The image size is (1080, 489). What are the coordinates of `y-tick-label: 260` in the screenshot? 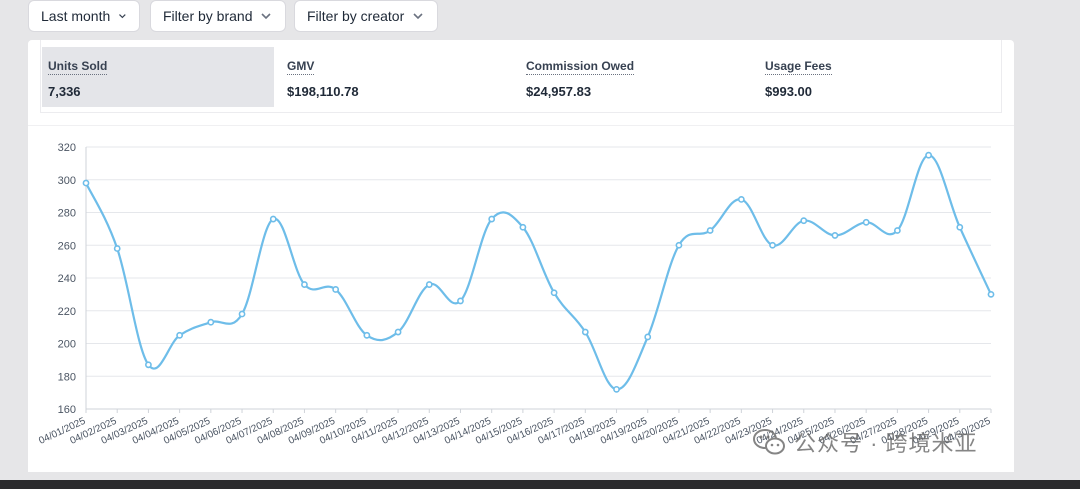 It's located at (67, 246).